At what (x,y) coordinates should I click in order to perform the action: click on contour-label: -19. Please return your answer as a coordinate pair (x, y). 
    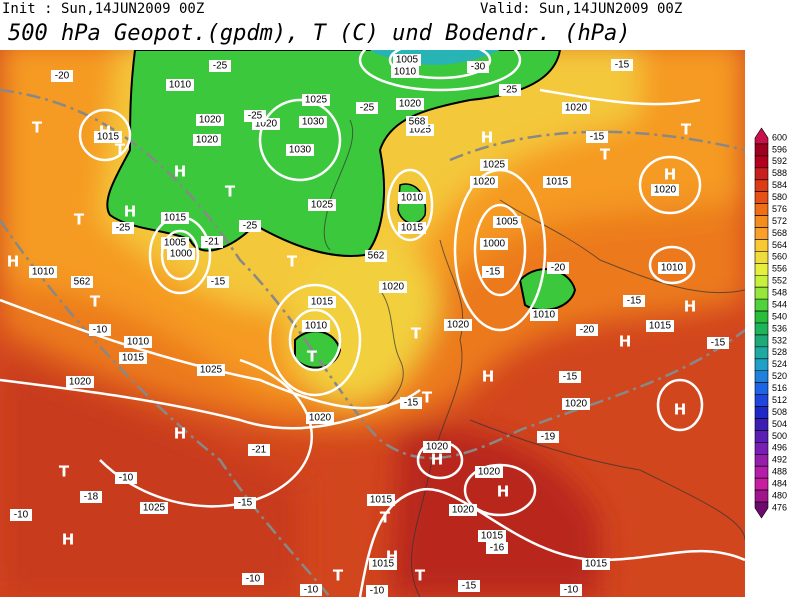
    Looking at the image, I should click on (548, 437).